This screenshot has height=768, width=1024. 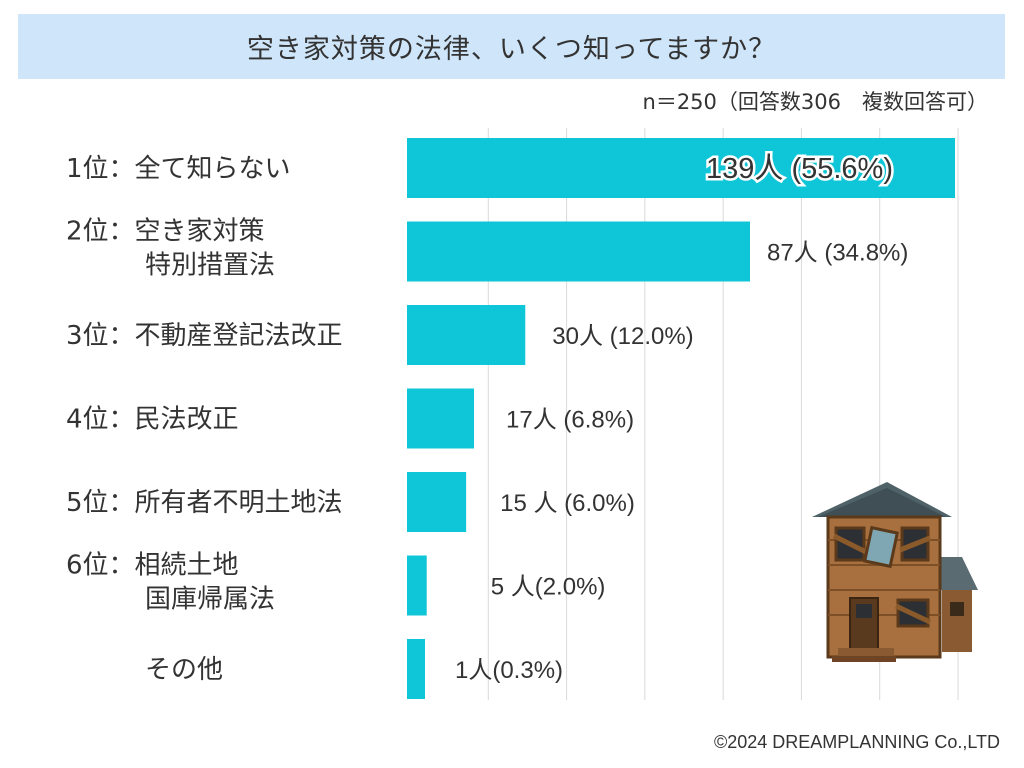 I want to click on category-label: 3位：不動産登記法改正, so click(x=204, y=336).